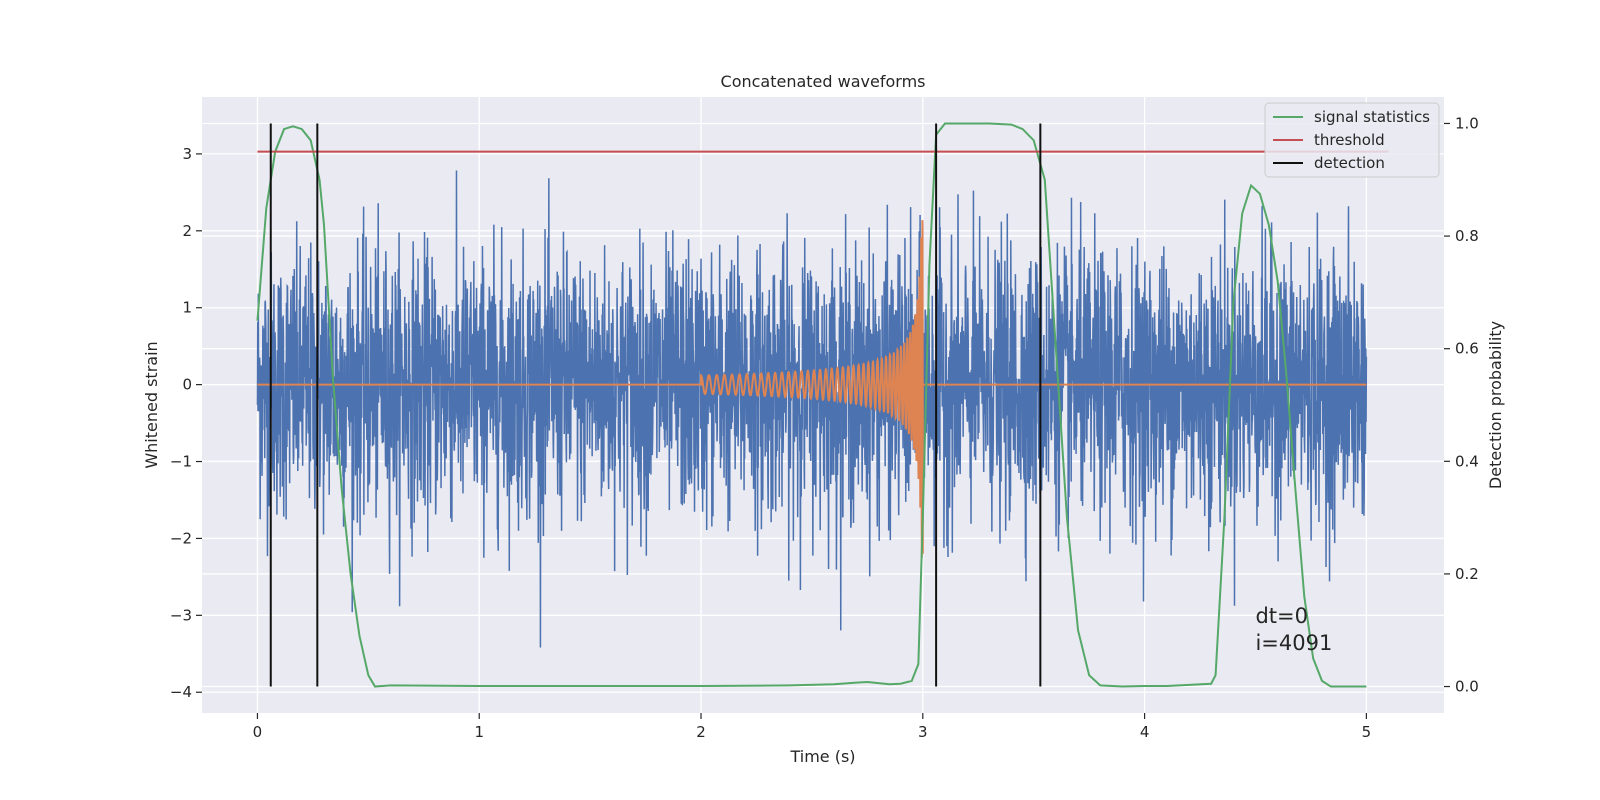 The height and width of the screenshot is (800, 1600). What do you see at coordinates (1467, 687) in the screenshot?
I see `y2-tick-label: 0.0` at bounding box center [1467, 687].